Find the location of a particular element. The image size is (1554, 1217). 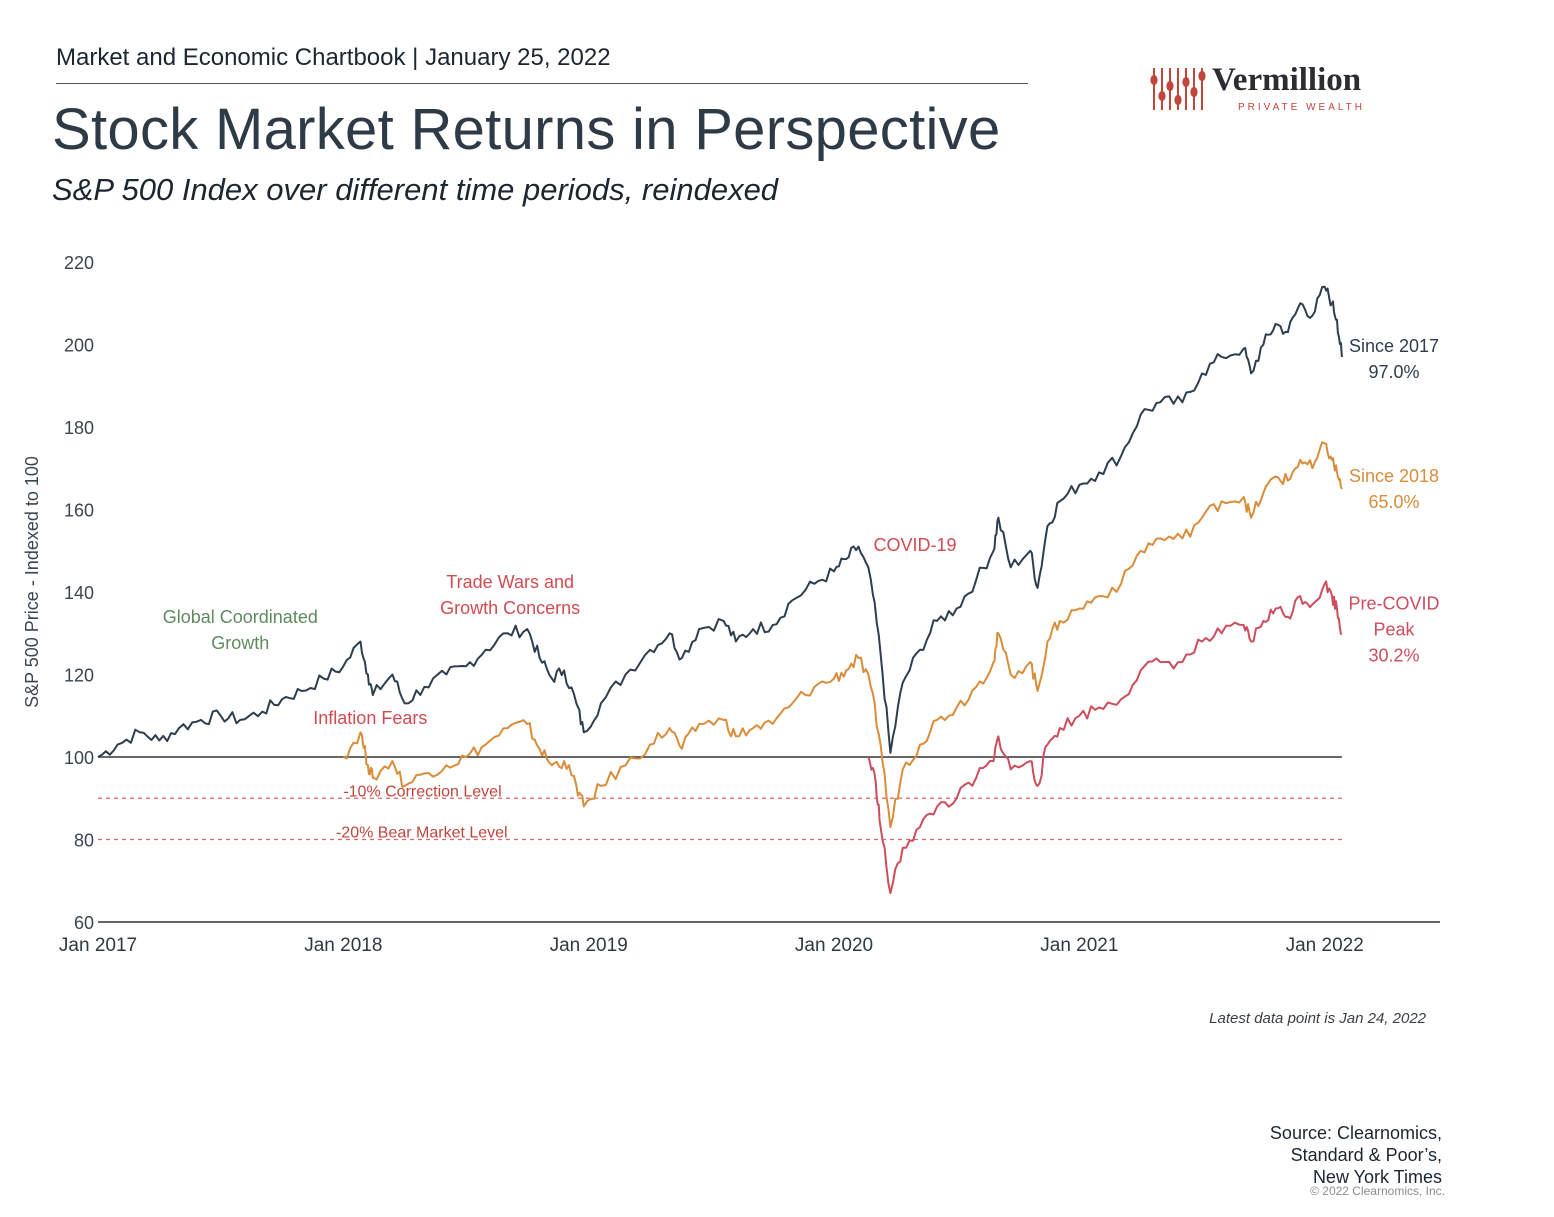

source-line: New York Times is located at coordinates (1377, 1177).